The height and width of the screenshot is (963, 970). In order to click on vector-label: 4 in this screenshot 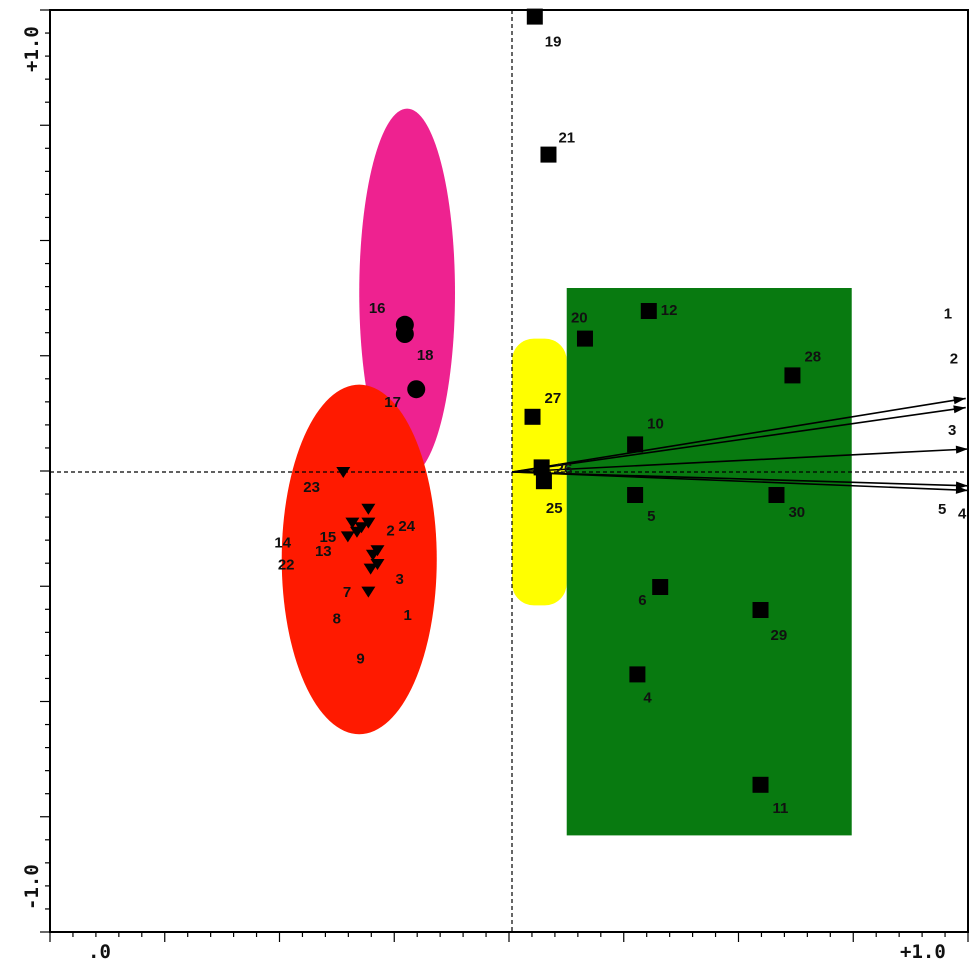, I will do `click(962, 513)`.